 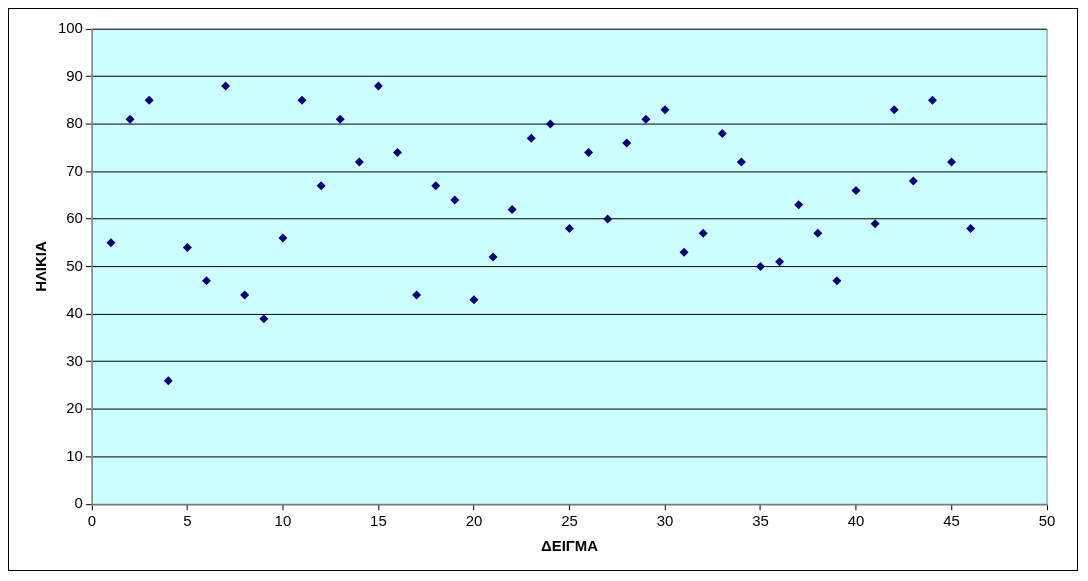 I want to click on x-tick-label: 5, so click(x=187, y=521).